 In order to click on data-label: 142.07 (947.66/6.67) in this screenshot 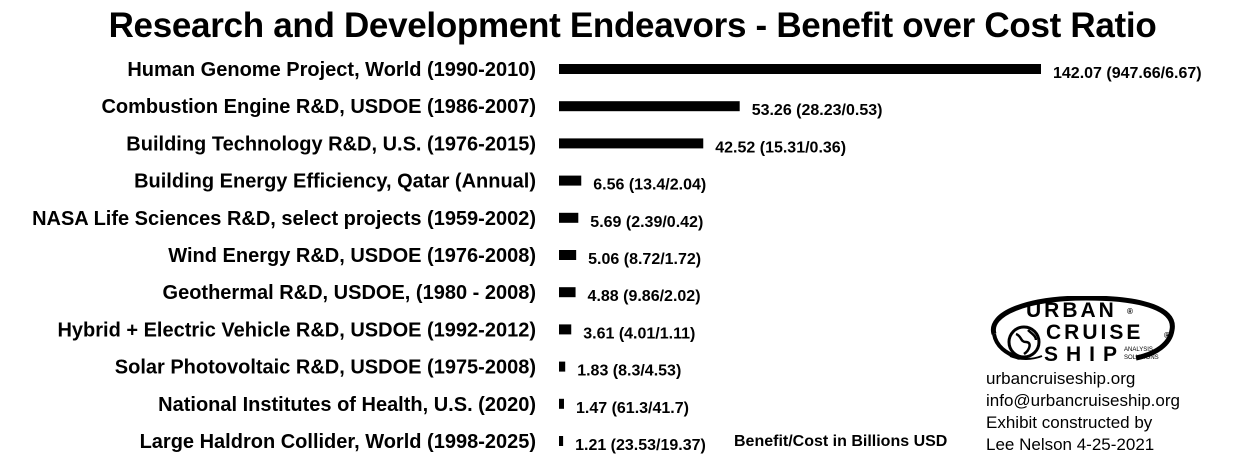, I will do `click(1127, 73)`.